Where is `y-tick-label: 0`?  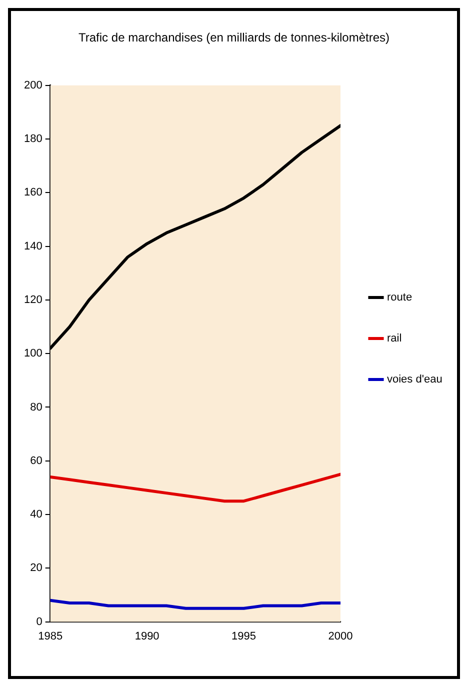 y-tick-label: 0 is located at coordinates (39, 622).